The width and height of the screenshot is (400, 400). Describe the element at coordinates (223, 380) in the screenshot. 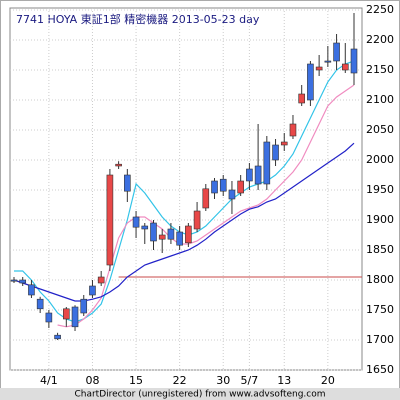

I see `x-tick-label: 30` at that location.